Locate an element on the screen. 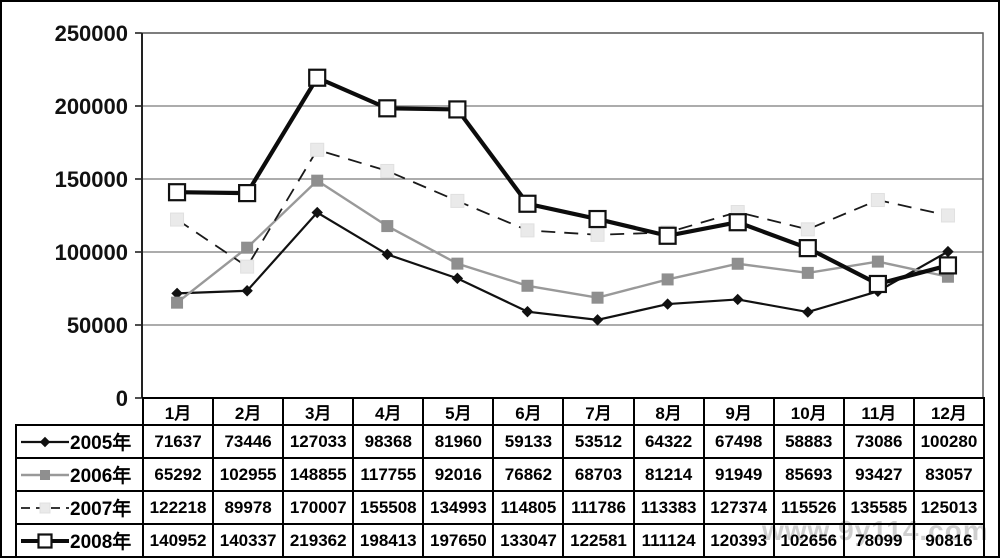  month-header-cell: 5月 is located at coordinates (458, 411).